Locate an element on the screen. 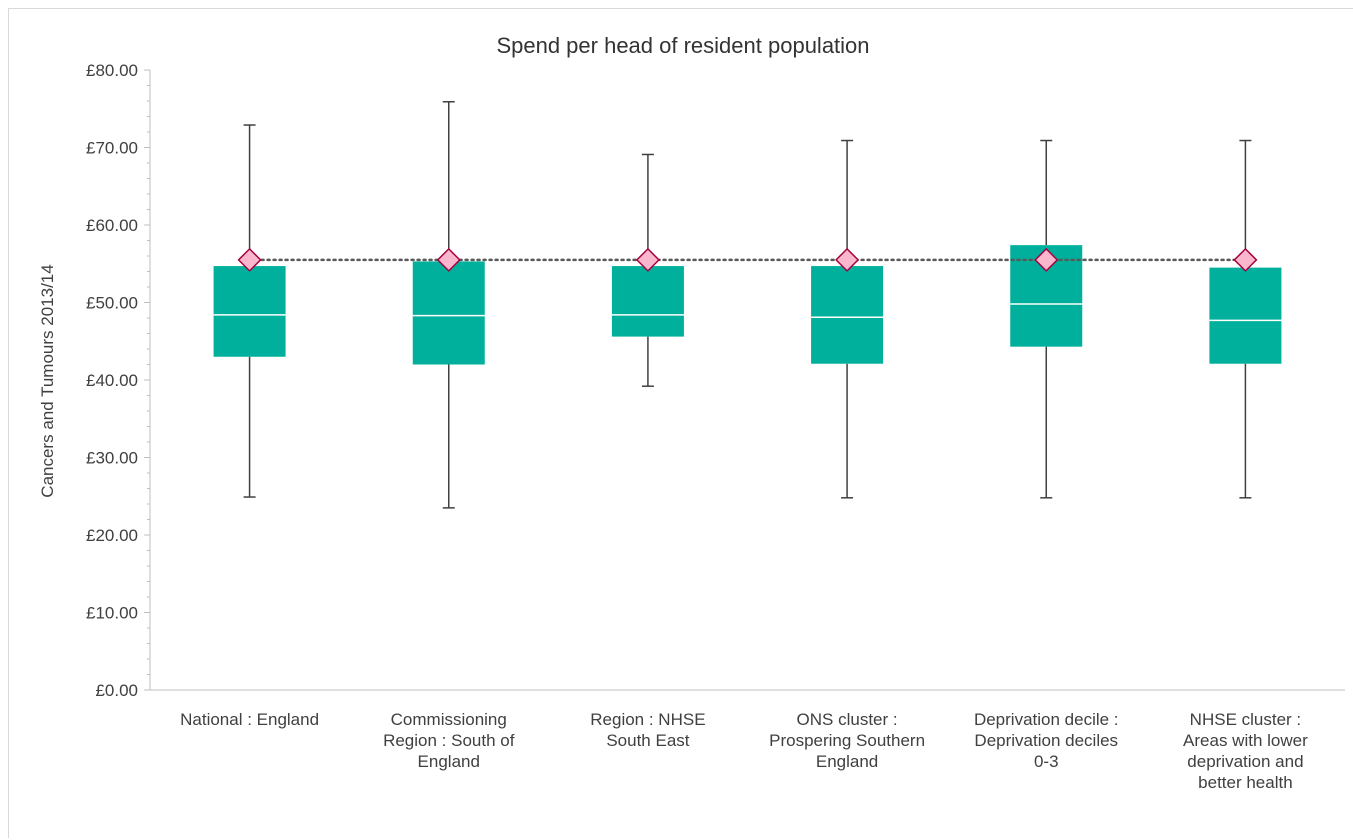 Image resolution: width=1353 pixels, height=840 pixels. marker-series is located at coordinates (747, 259).